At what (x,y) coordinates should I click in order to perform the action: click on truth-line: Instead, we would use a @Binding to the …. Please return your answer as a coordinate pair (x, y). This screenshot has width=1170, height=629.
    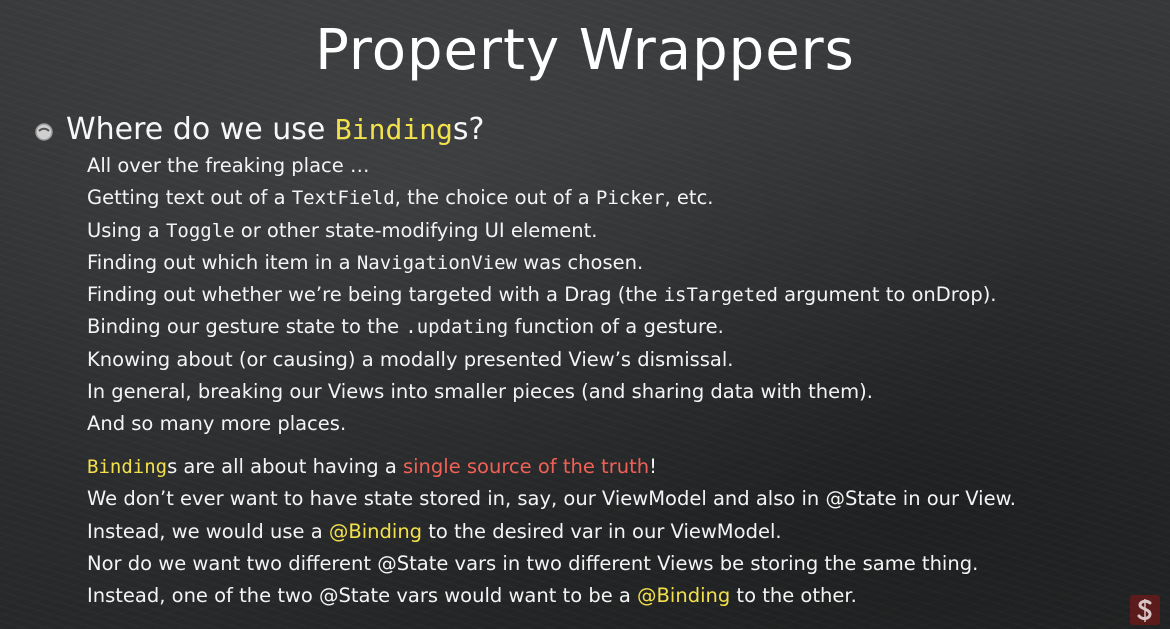
    Looking at the image, I should click on (622, 532).